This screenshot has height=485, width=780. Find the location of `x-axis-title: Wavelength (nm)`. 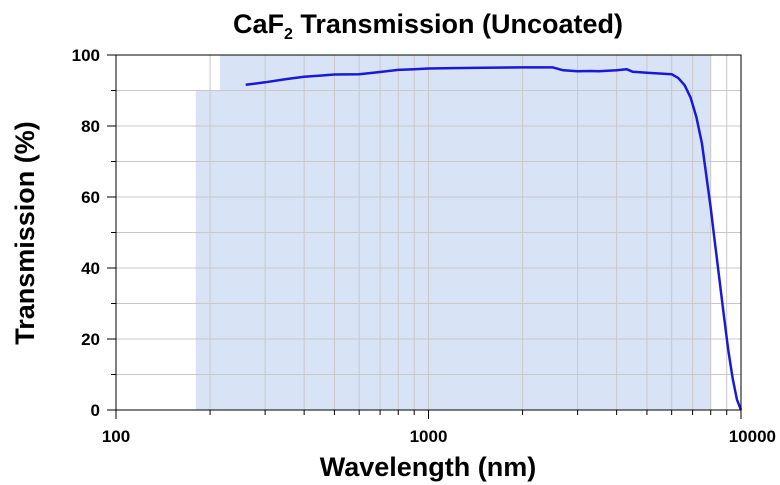

x-axis-title: Wavelength (nm) is located at coordinates (428, 467).